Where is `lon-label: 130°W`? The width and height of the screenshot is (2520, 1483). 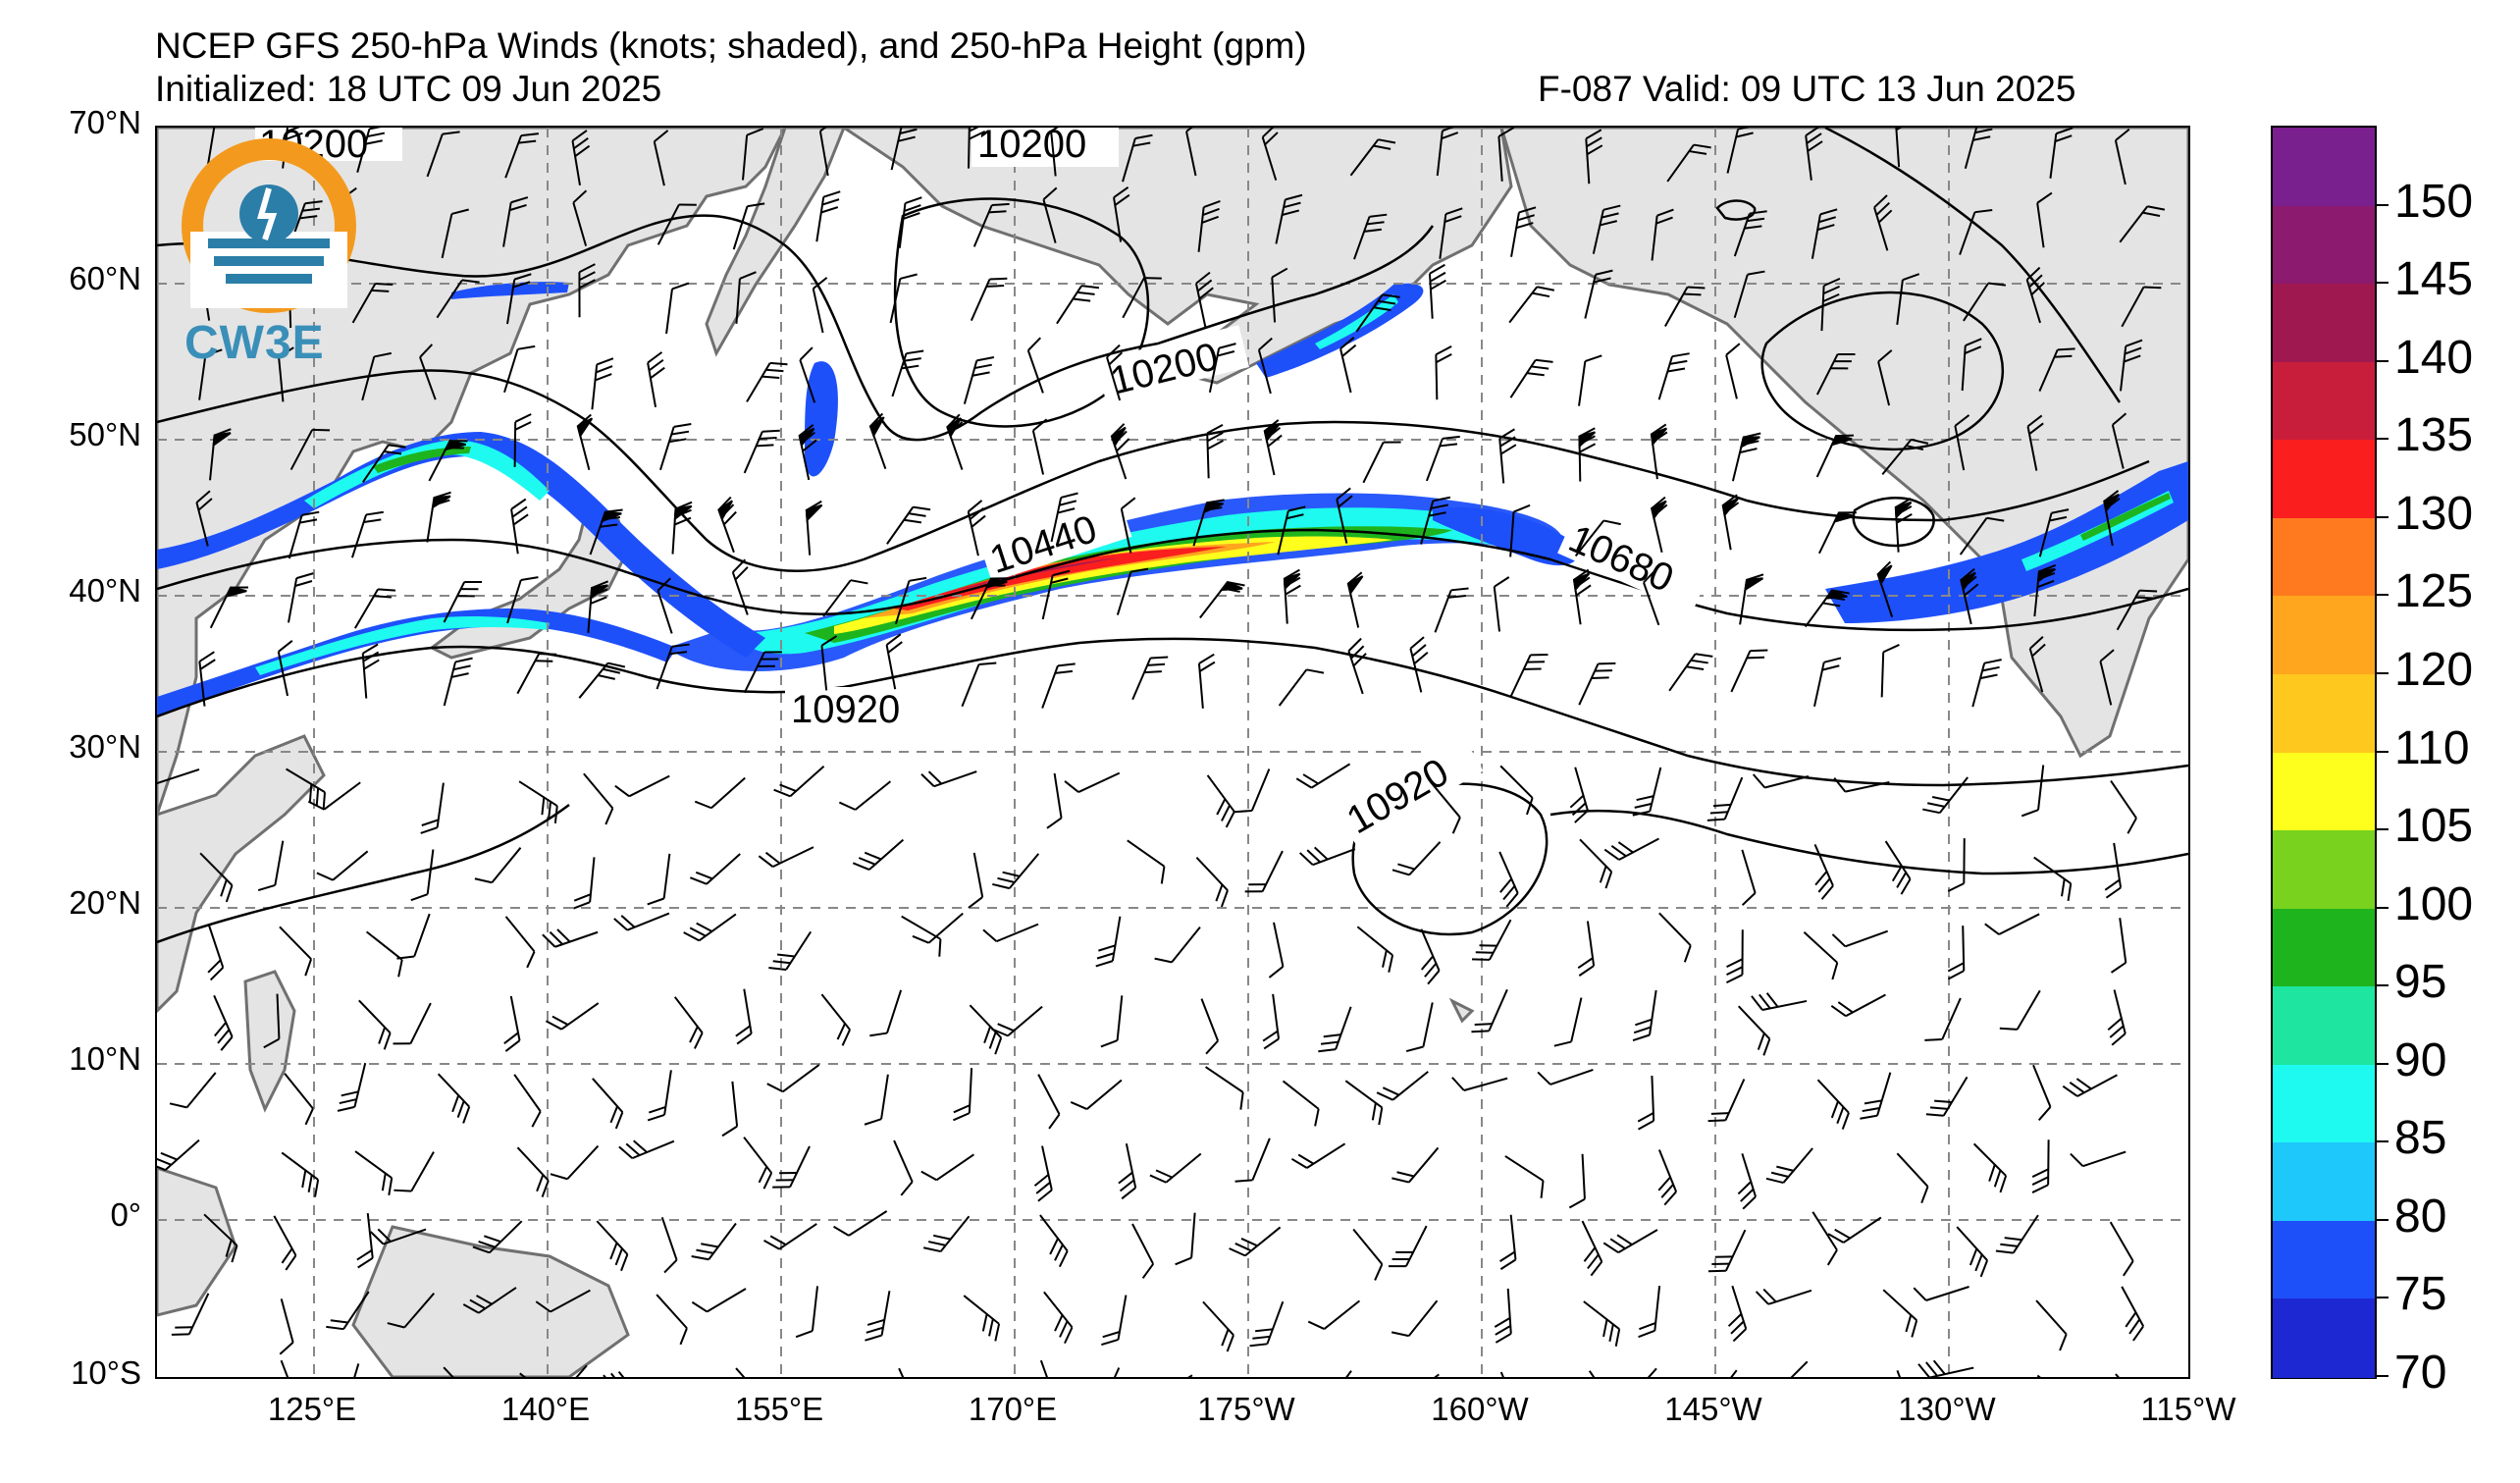
lon-label: 130°W is located at coordinates (1947, 1409).